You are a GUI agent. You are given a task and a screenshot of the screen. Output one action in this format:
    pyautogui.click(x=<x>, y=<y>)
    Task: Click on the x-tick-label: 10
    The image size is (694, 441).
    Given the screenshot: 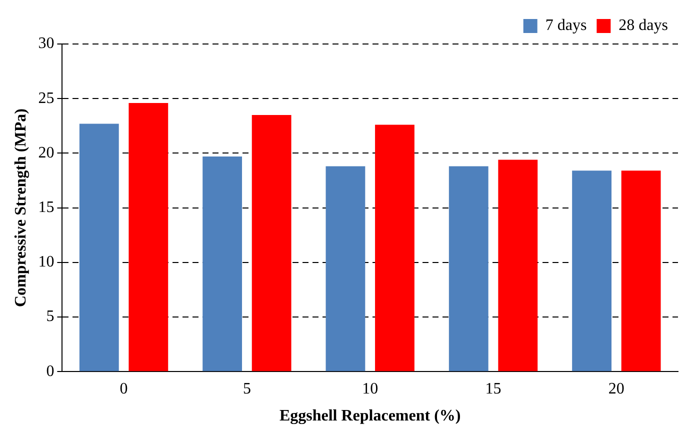 What is the action you would take?
    pyautogui.click(x=370, y=389)
    